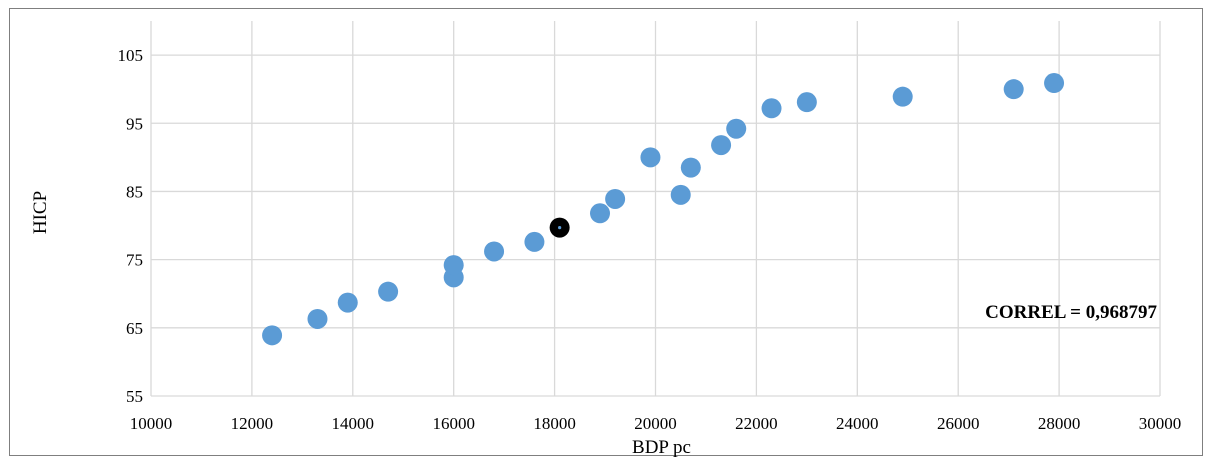 The image size is (1206, 458). What do you see at coordinates (40, 212) in the screenshot?
I see `y-axis-title: HICP` at bounding box center [40, 212].